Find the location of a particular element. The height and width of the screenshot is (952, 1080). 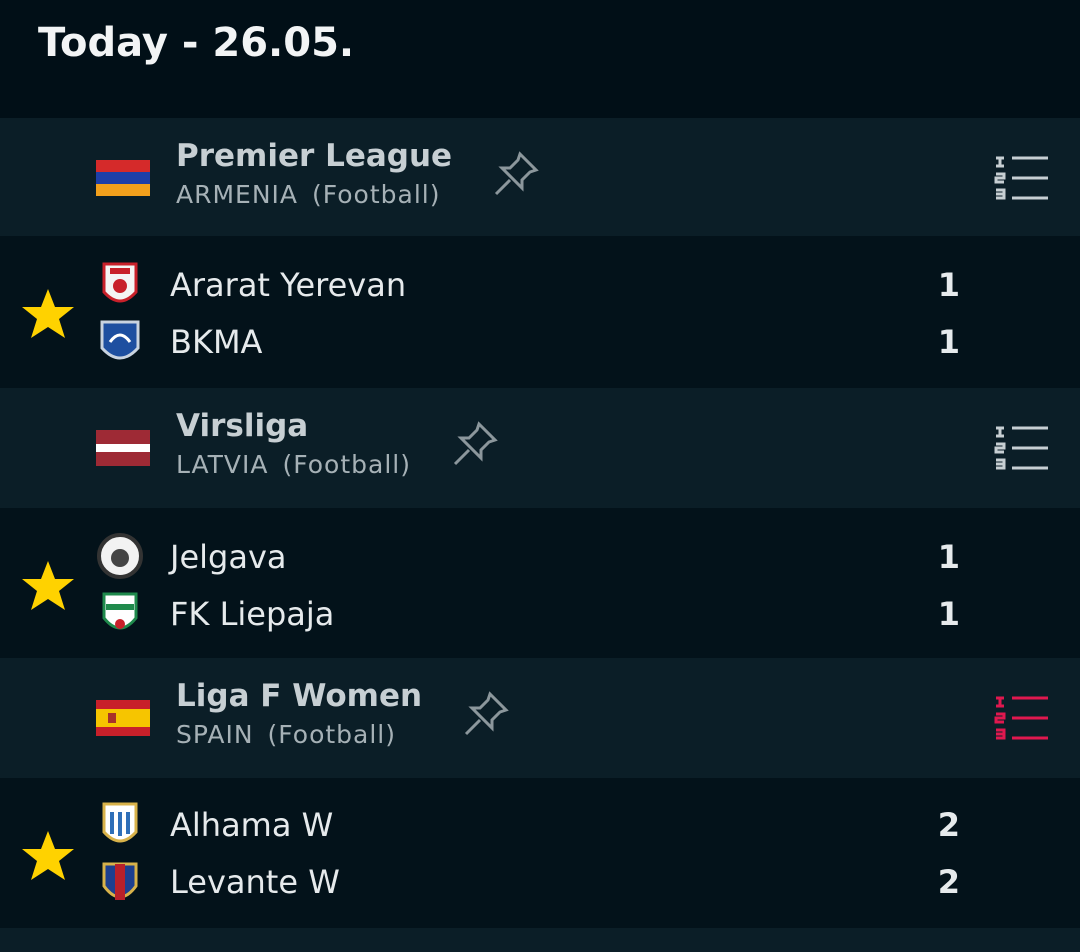

country: SPAIN is located at coordinates (215, 734).